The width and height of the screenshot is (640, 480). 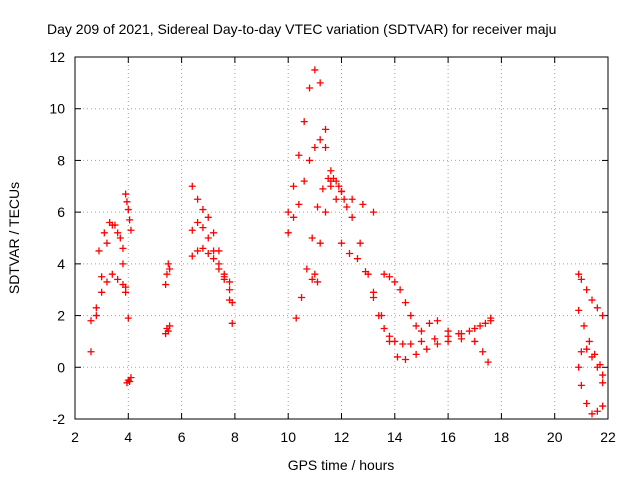 I want to click on x-tick-label: 20, so click(x=555, y=437).